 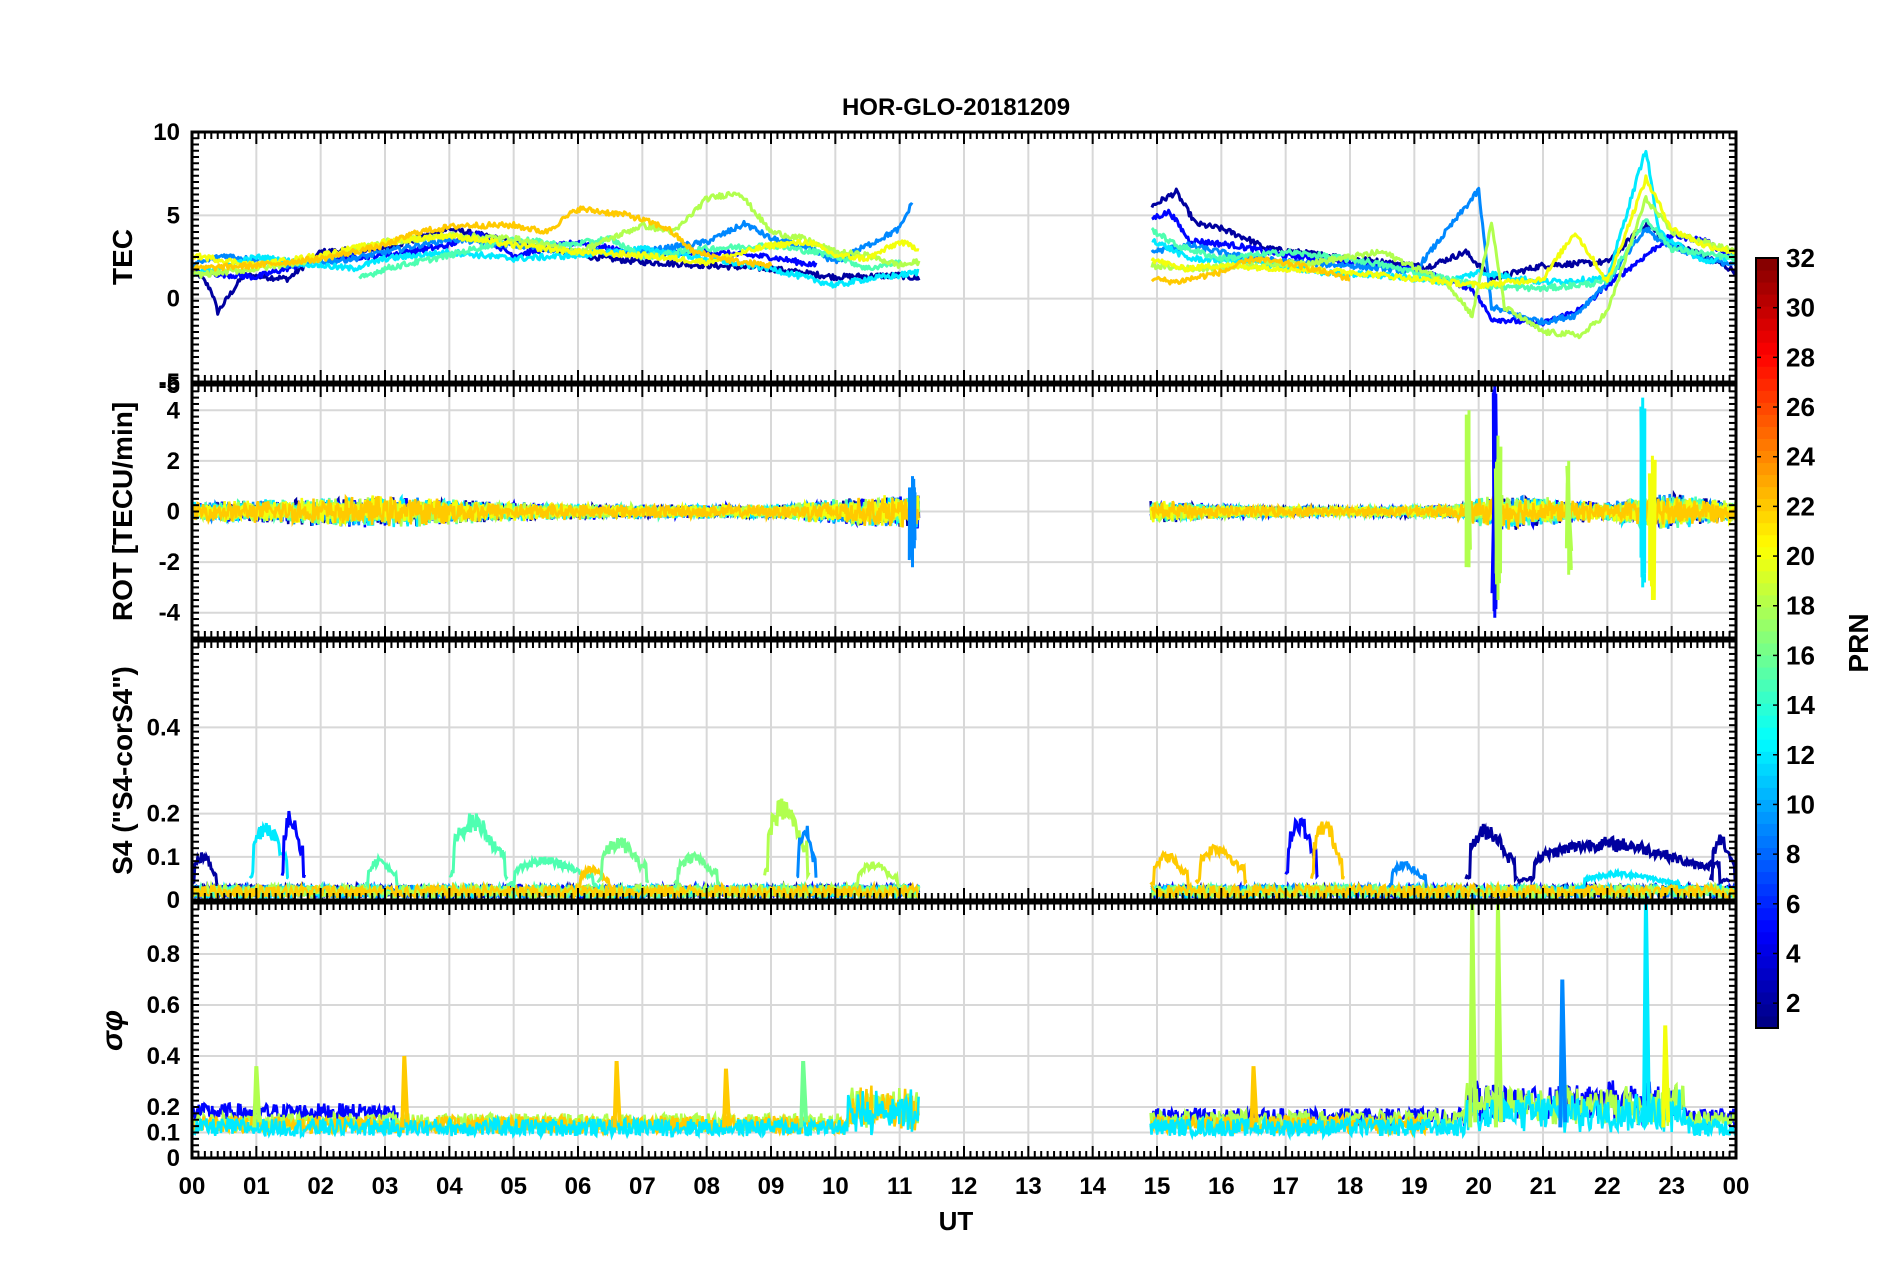 What do you see at coordinates (1800, 804) in the screenshot?
I see `colorbar-tick-label: 10` at bounding box center [1800, 804].